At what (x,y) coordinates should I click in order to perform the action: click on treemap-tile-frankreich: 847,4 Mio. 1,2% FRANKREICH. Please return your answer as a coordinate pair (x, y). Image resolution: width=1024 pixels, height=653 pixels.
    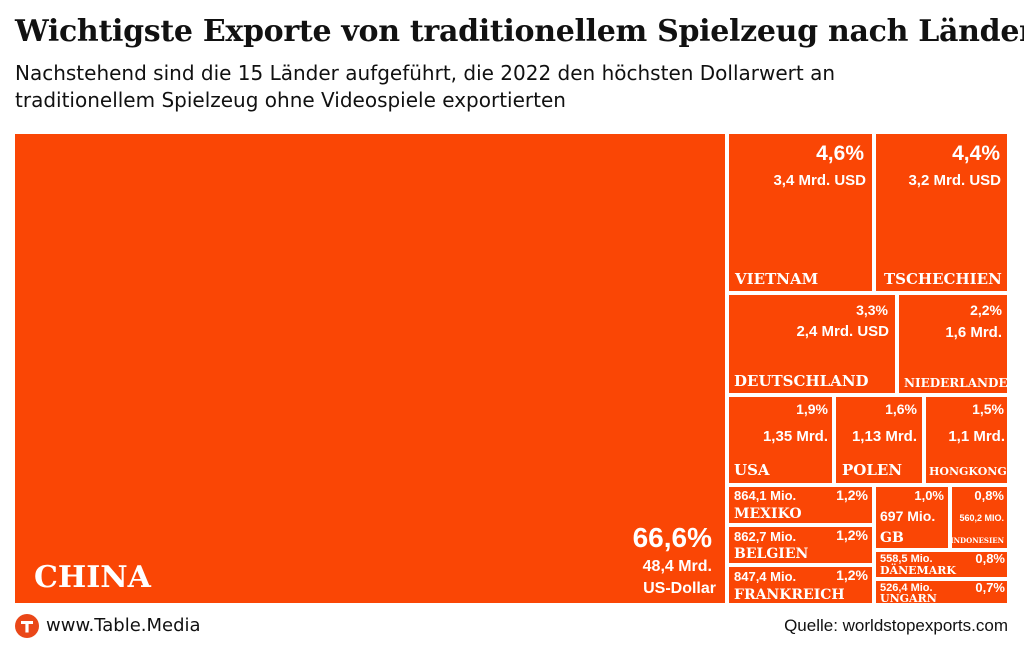
    Looking at the image, I should click on (800, 585).